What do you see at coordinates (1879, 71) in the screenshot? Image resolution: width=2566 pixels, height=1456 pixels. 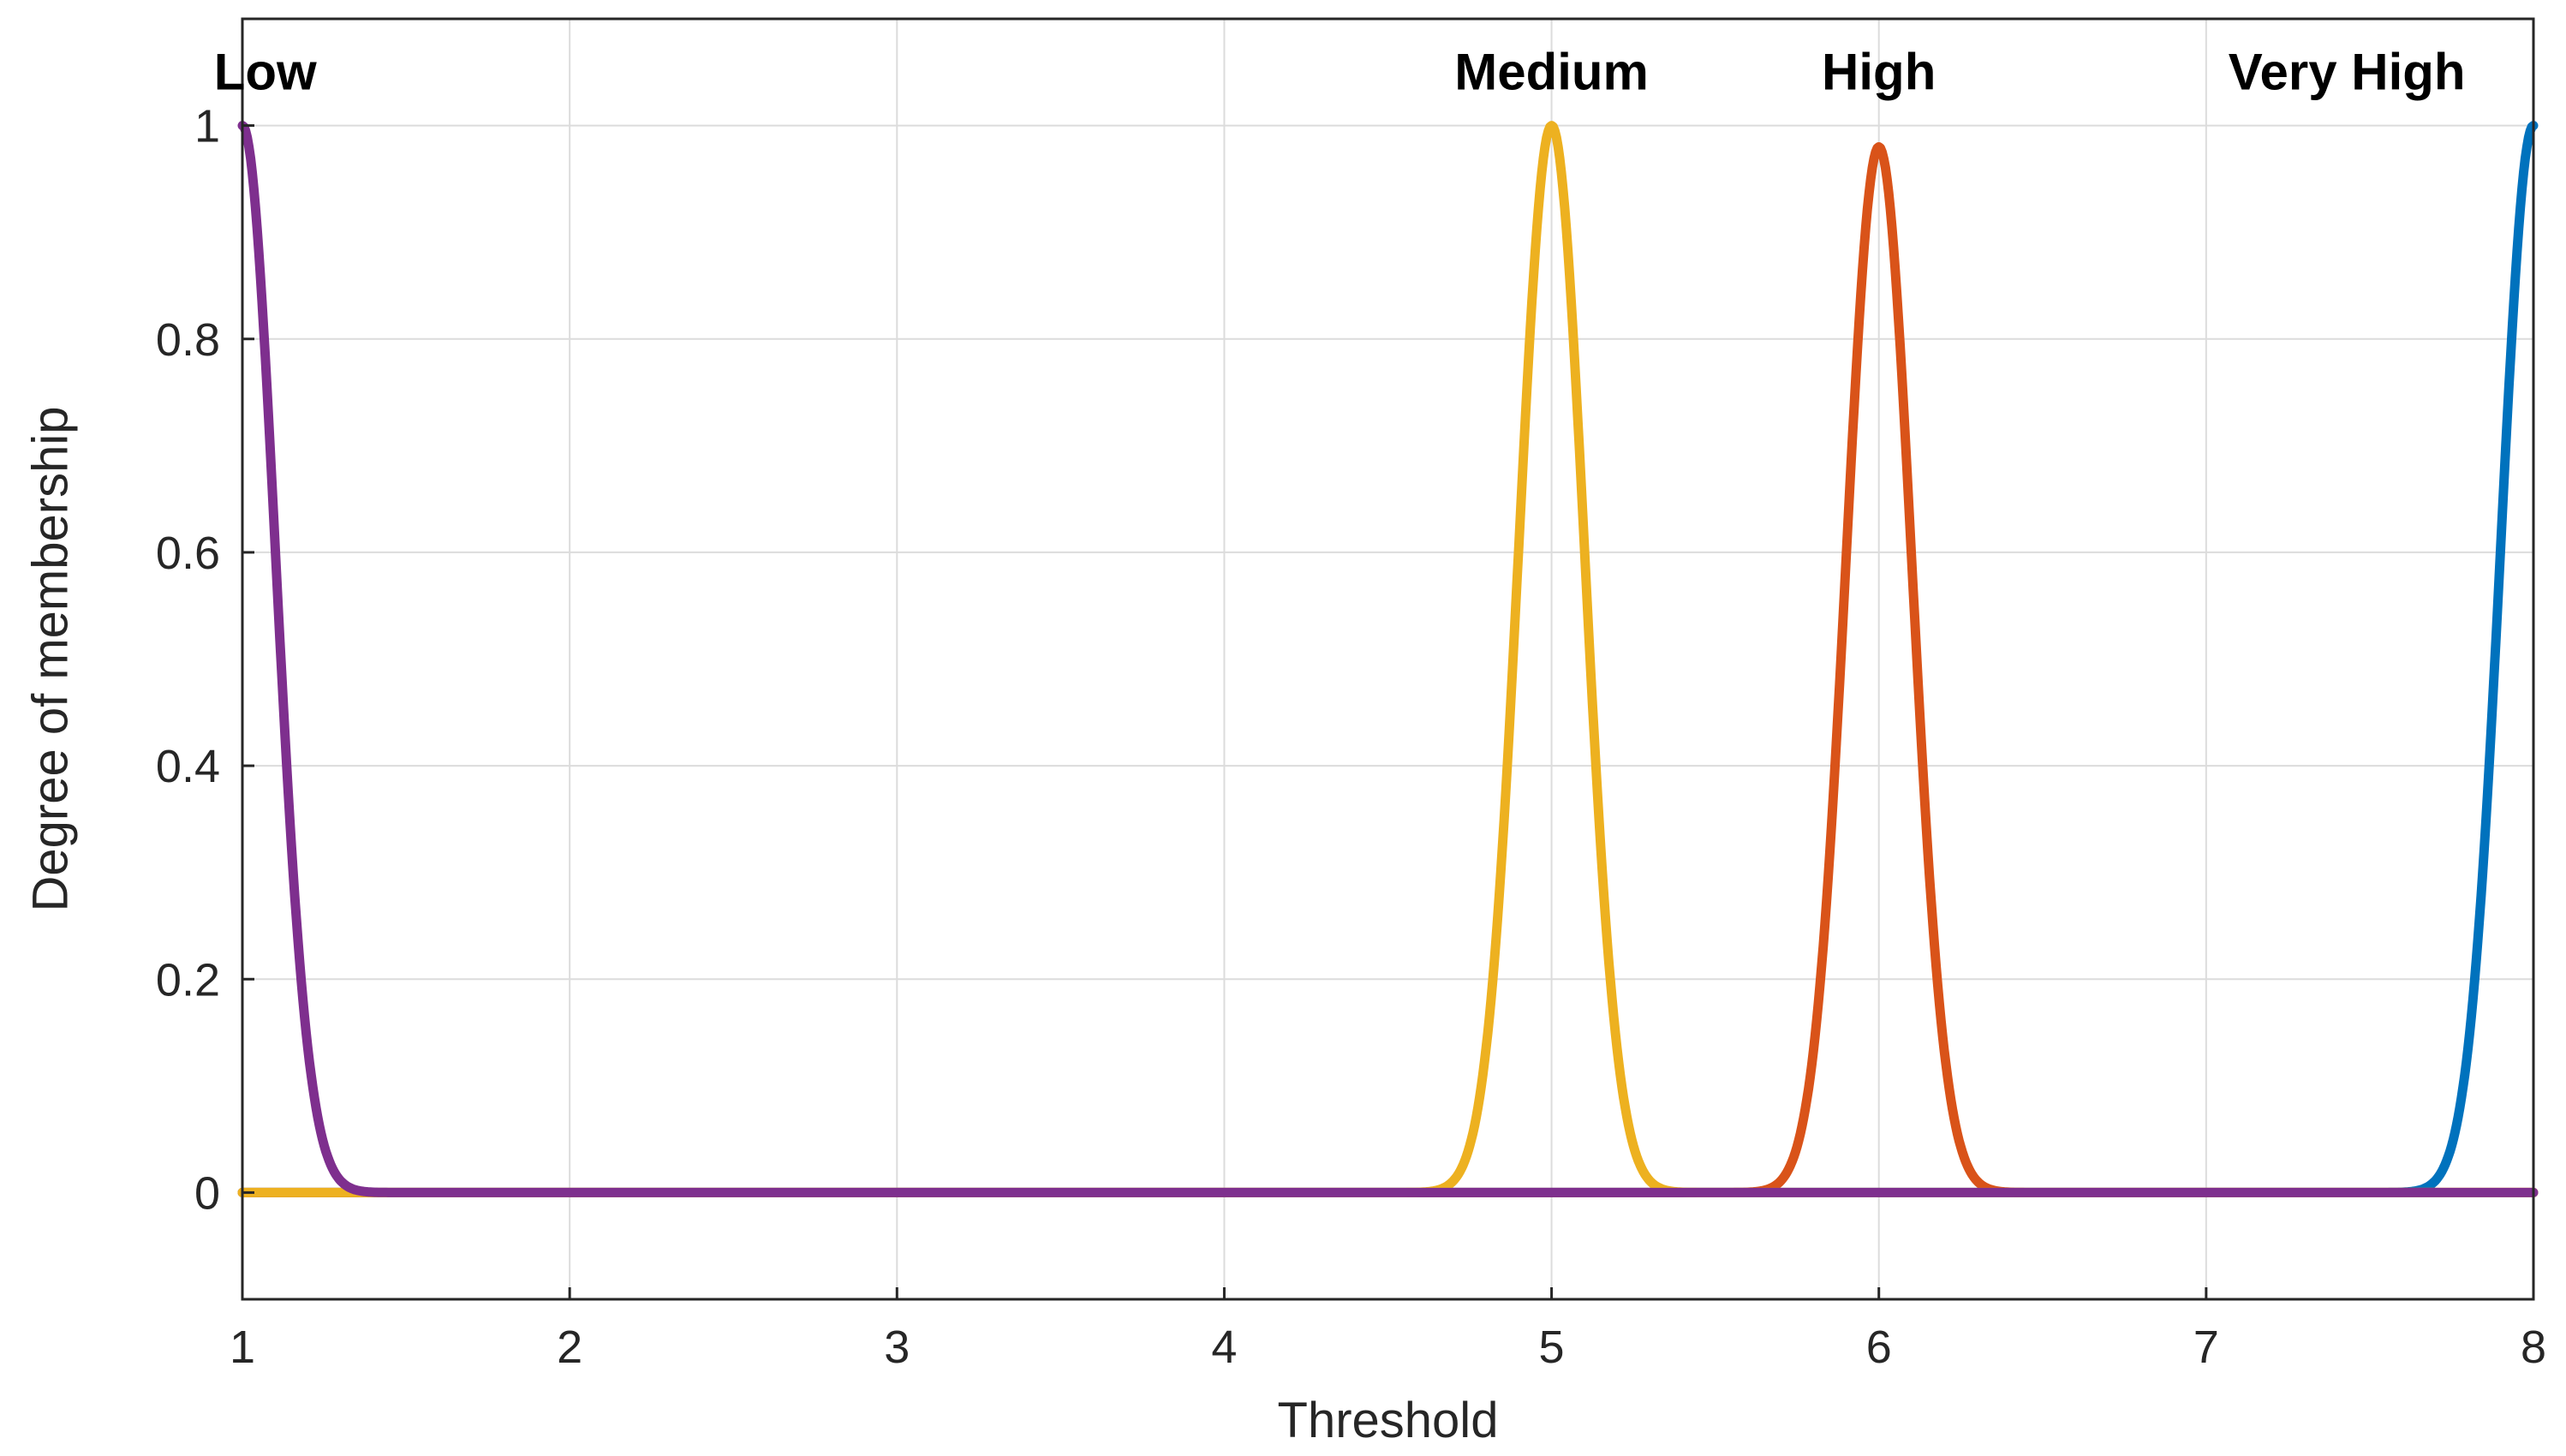 I see `annotation-high: High` at bounding box center [1879, 71].